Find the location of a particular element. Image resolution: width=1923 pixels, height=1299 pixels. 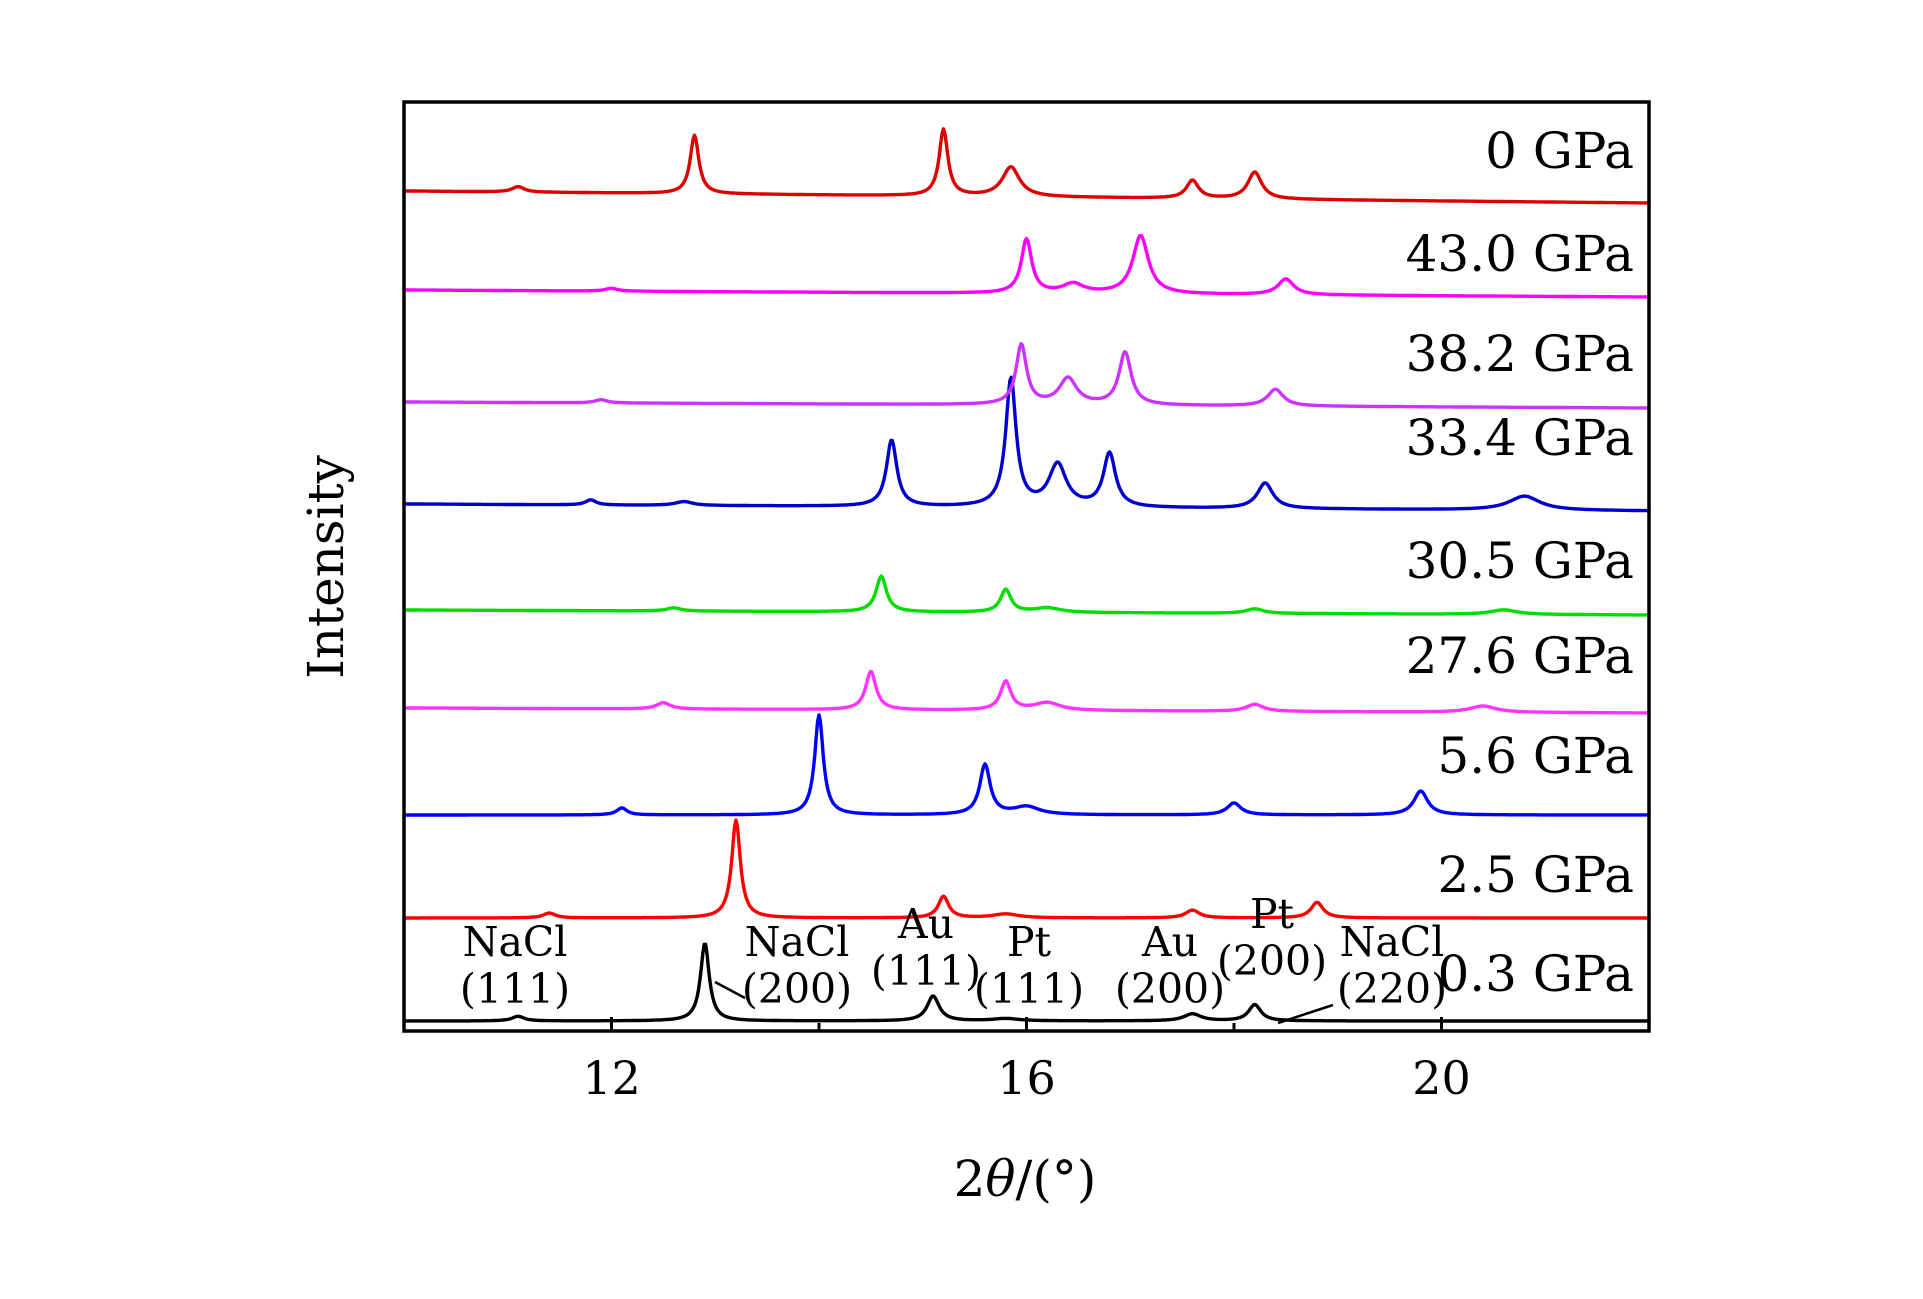

x-axis-ticks: 12 16 20 is located at coordinates (1026, 1061).